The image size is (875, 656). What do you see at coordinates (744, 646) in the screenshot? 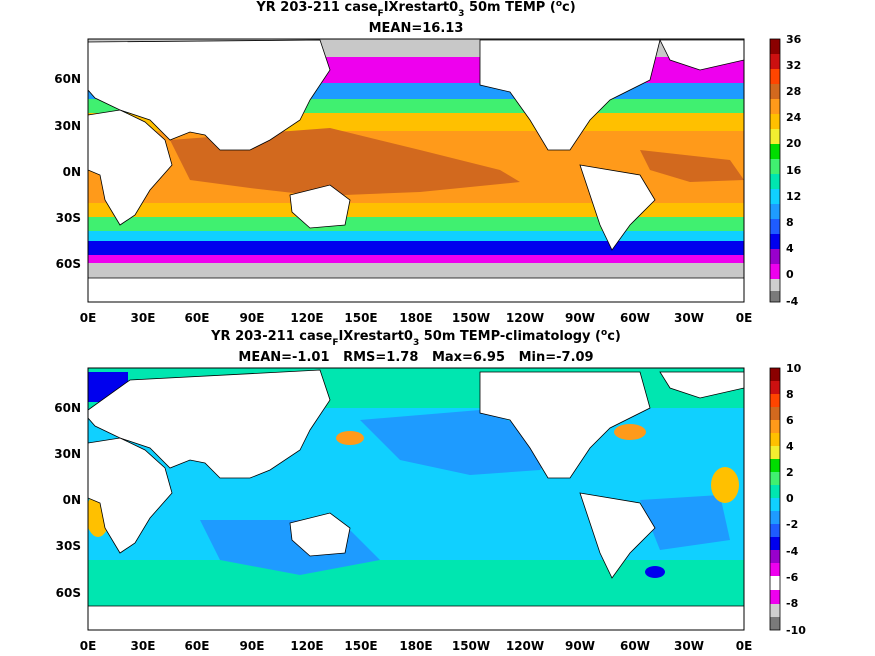
I see `panel-2-xtick: 0E` at bounding box center [744, 646].